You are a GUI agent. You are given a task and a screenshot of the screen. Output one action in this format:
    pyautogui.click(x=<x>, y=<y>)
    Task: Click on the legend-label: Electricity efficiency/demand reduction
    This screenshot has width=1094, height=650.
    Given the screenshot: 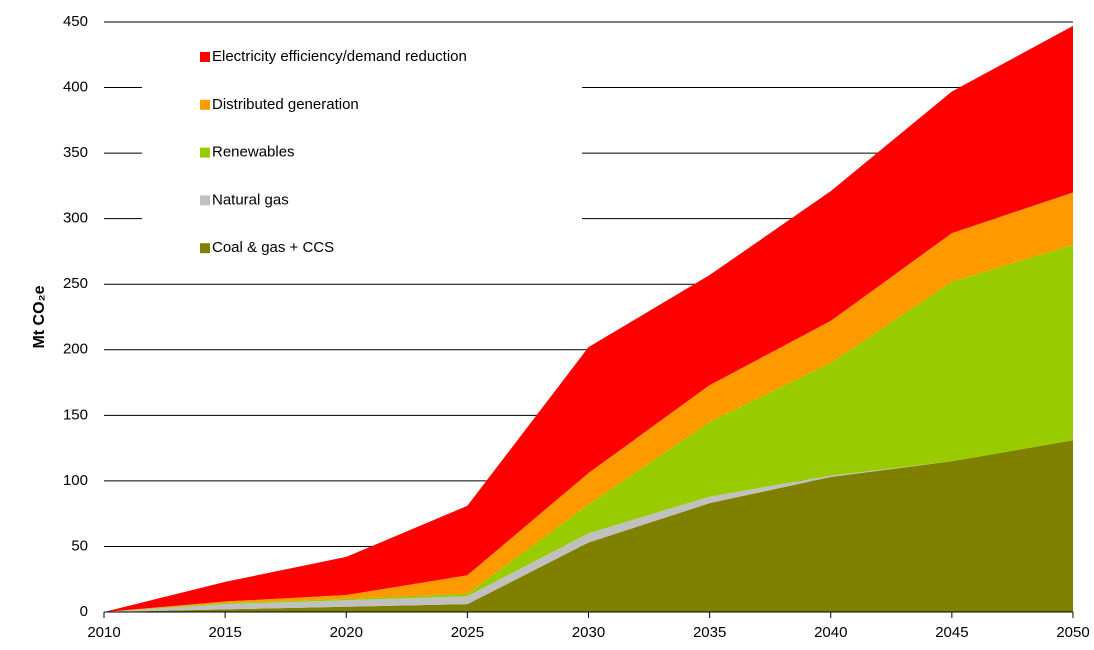 What is the action you would take?
    pyautogui.click(x=339, y=56)
    